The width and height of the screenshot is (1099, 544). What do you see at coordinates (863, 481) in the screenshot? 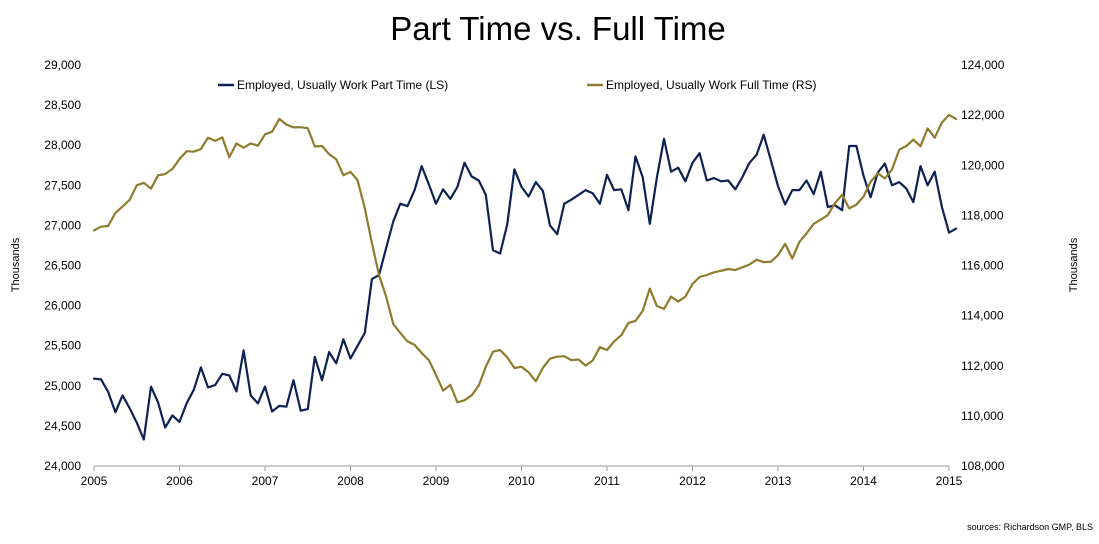
I see `x-tick-label: 2014` at bounding box center [863, 481].